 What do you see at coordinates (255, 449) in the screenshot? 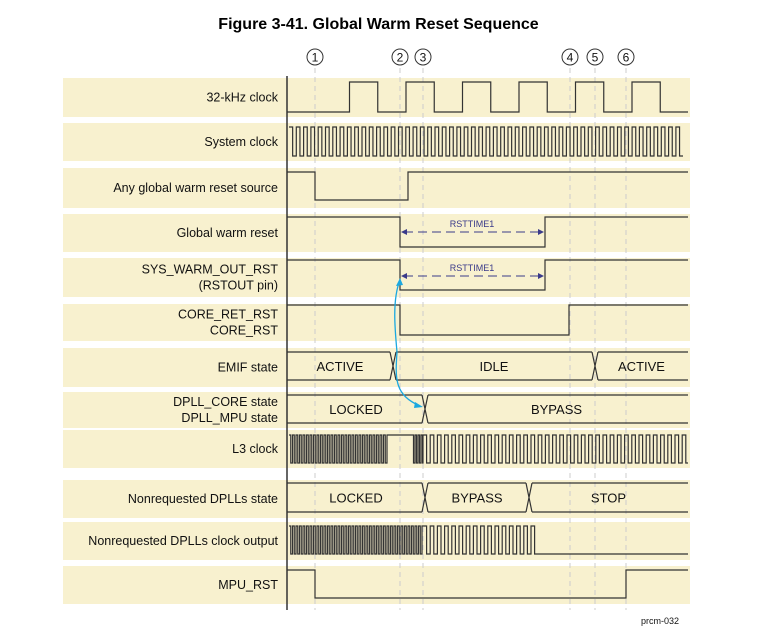
I see `signal-label: L3 clock` at bounding box center [255, 449].